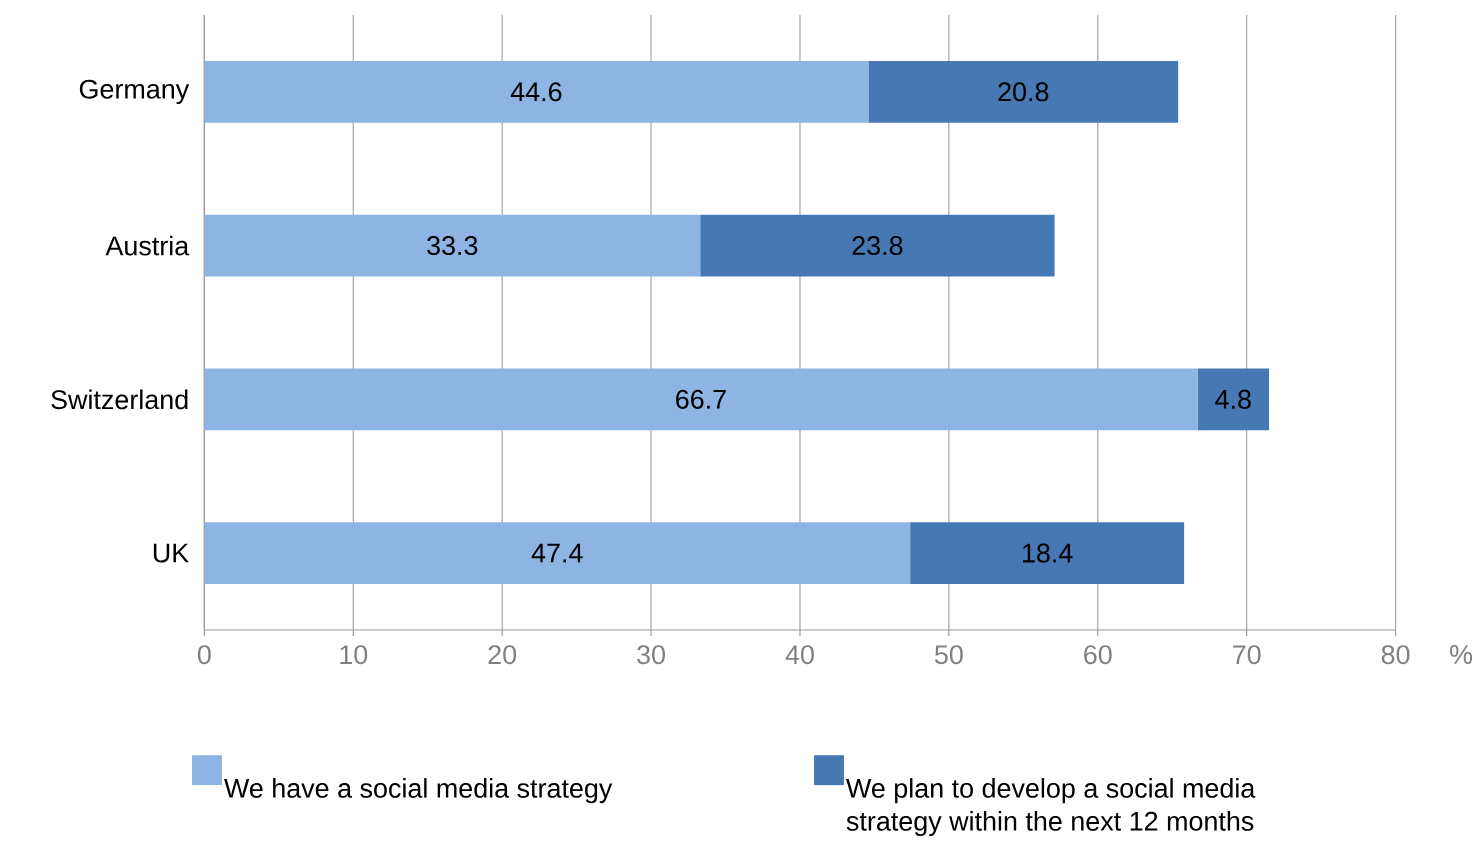  Describe the element at coordinates (1098, 655) in the screenshot. I see `x-tick-label: 60` at that location.